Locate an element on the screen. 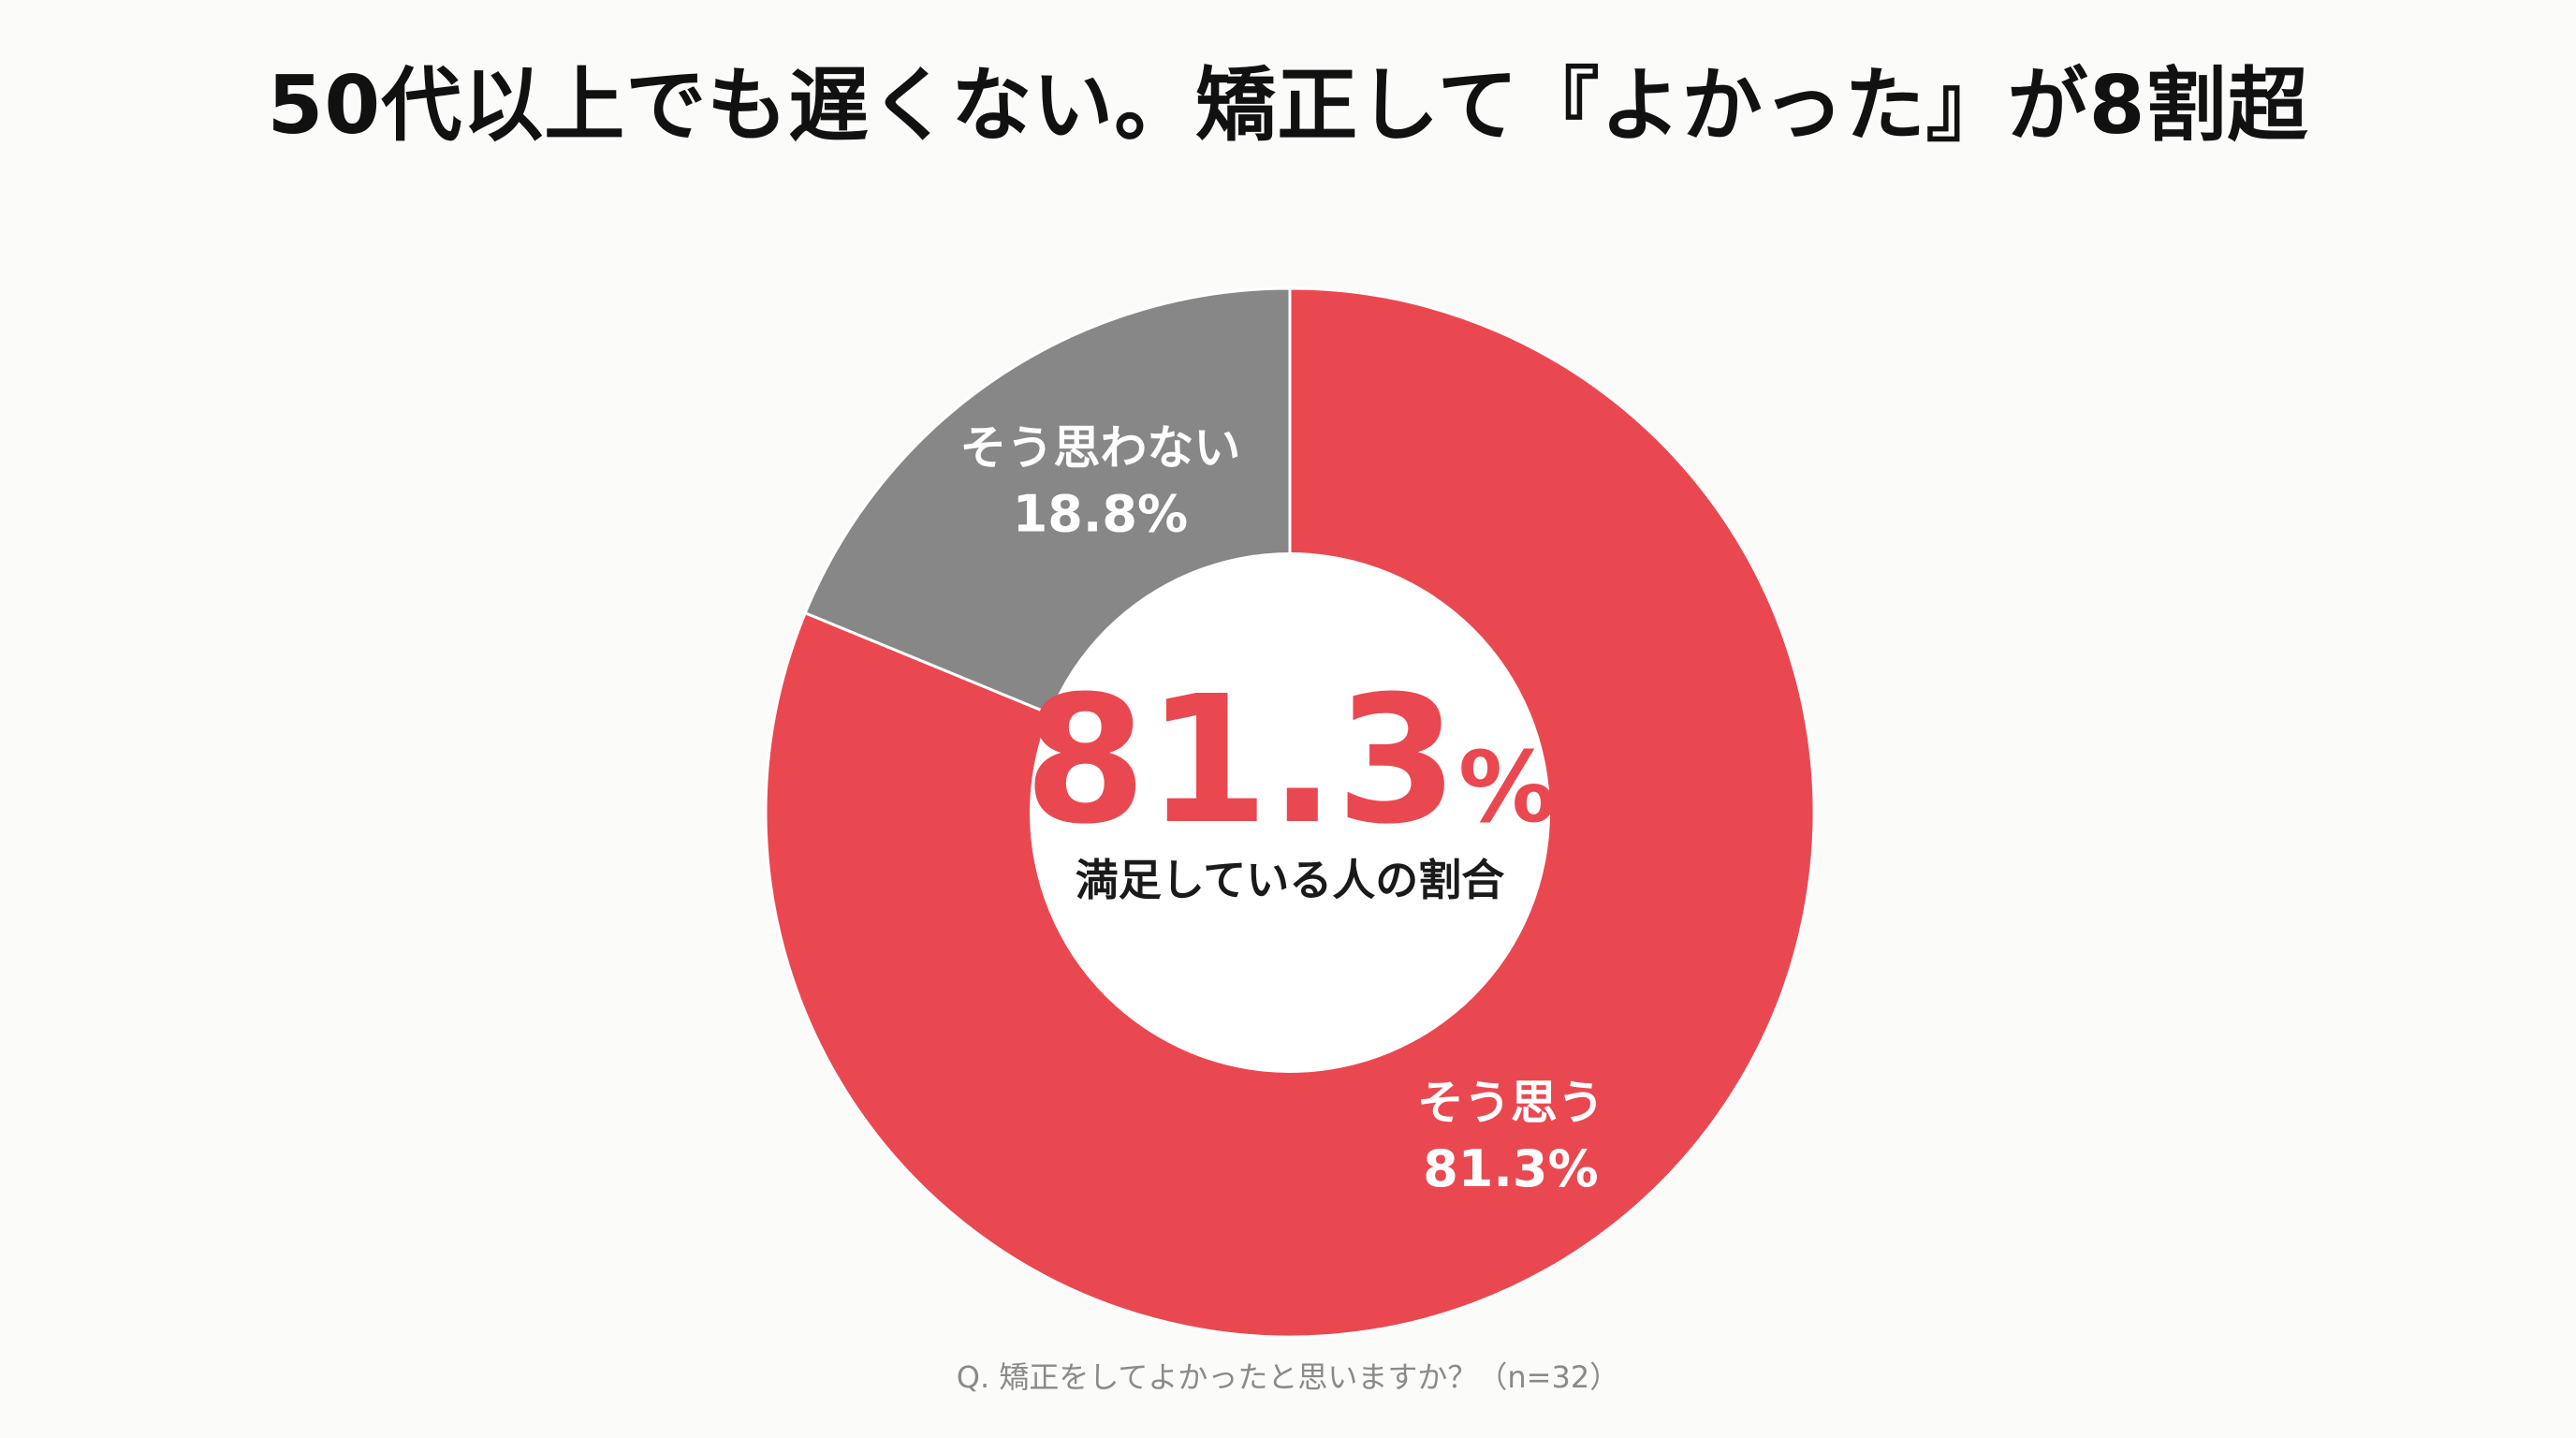  slice-value-0: 81.3% is located at coordinates (1510, 1168).